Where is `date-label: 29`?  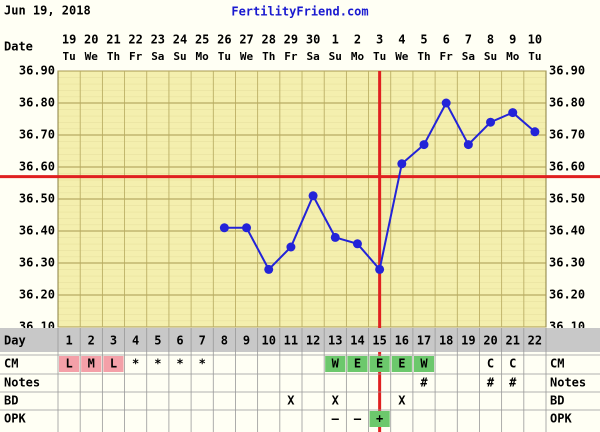
date-label: 29 is located at coordinates (291, 40).